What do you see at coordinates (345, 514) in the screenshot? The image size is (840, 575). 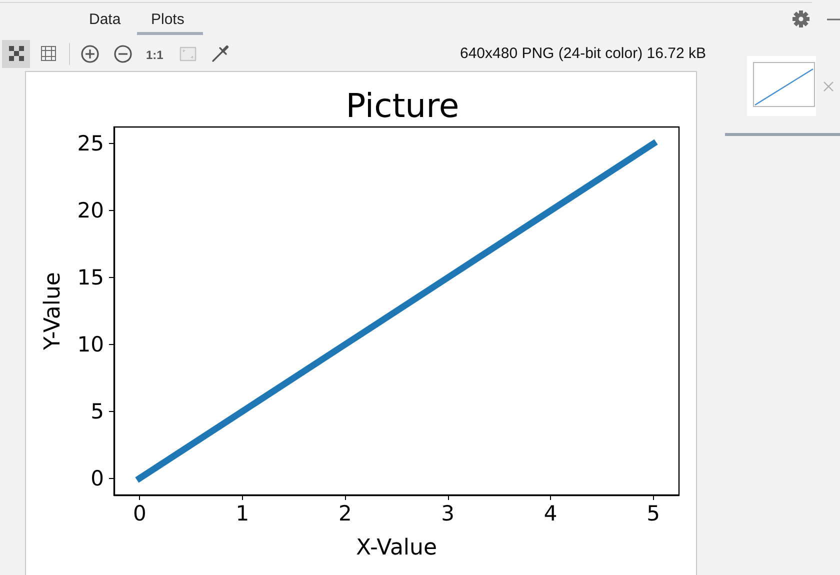 I see `x-tick-label: 2` at bounding box center [345, 514].